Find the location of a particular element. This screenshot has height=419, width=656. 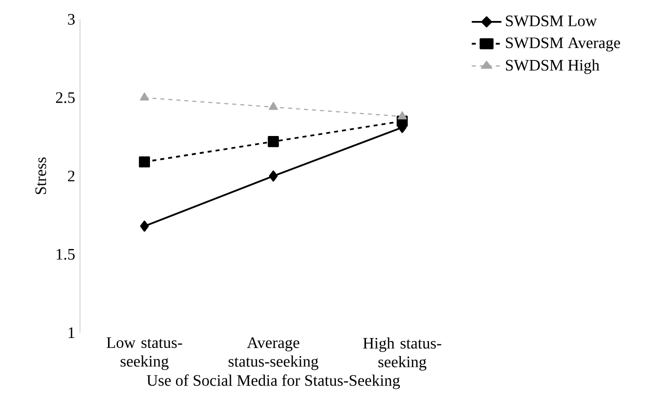

y-tick-label: 2 is located at coordinates (71, 176).